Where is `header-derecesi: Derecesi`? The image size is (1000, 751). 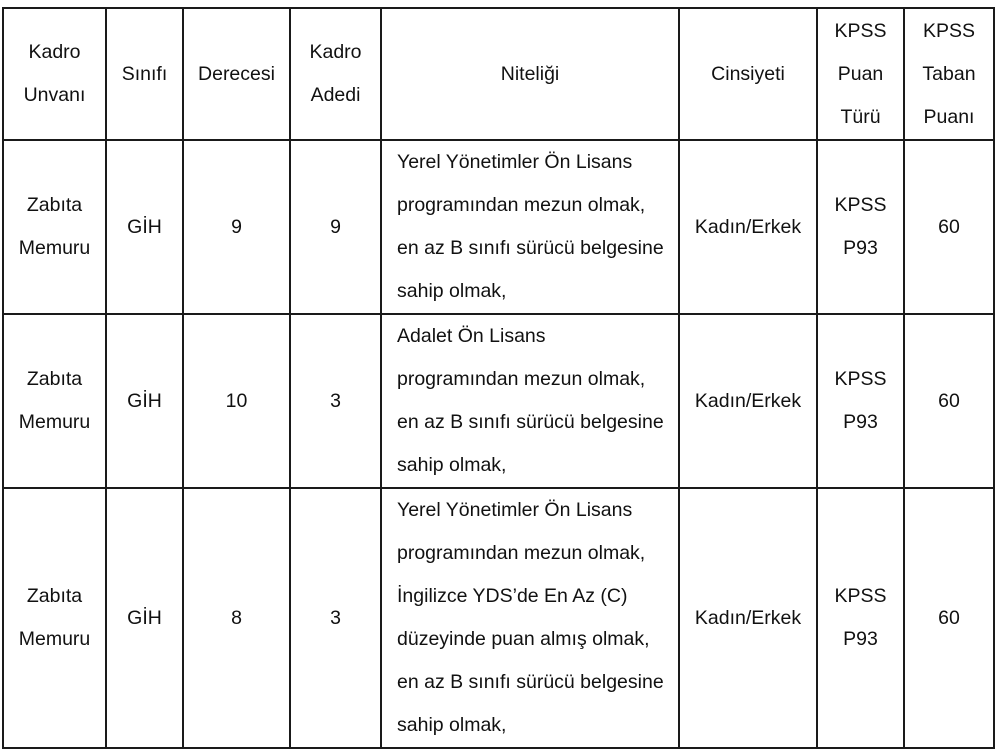 header-derecesi: Derecesi is located at coordinates (236, 74).